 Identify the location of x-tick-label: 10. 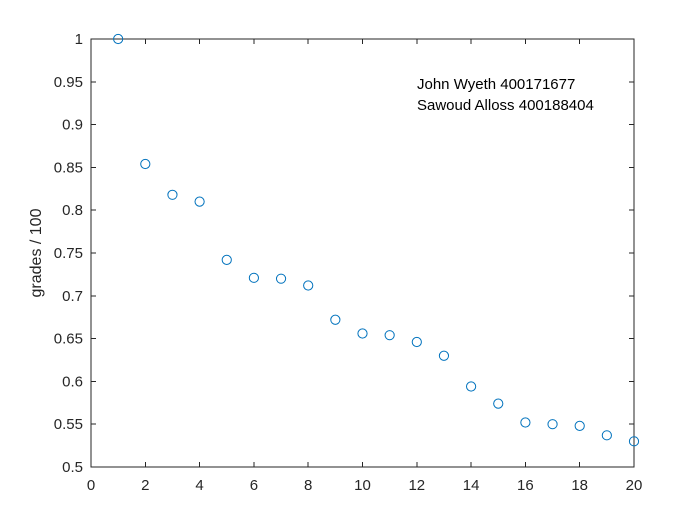
(362, 485).